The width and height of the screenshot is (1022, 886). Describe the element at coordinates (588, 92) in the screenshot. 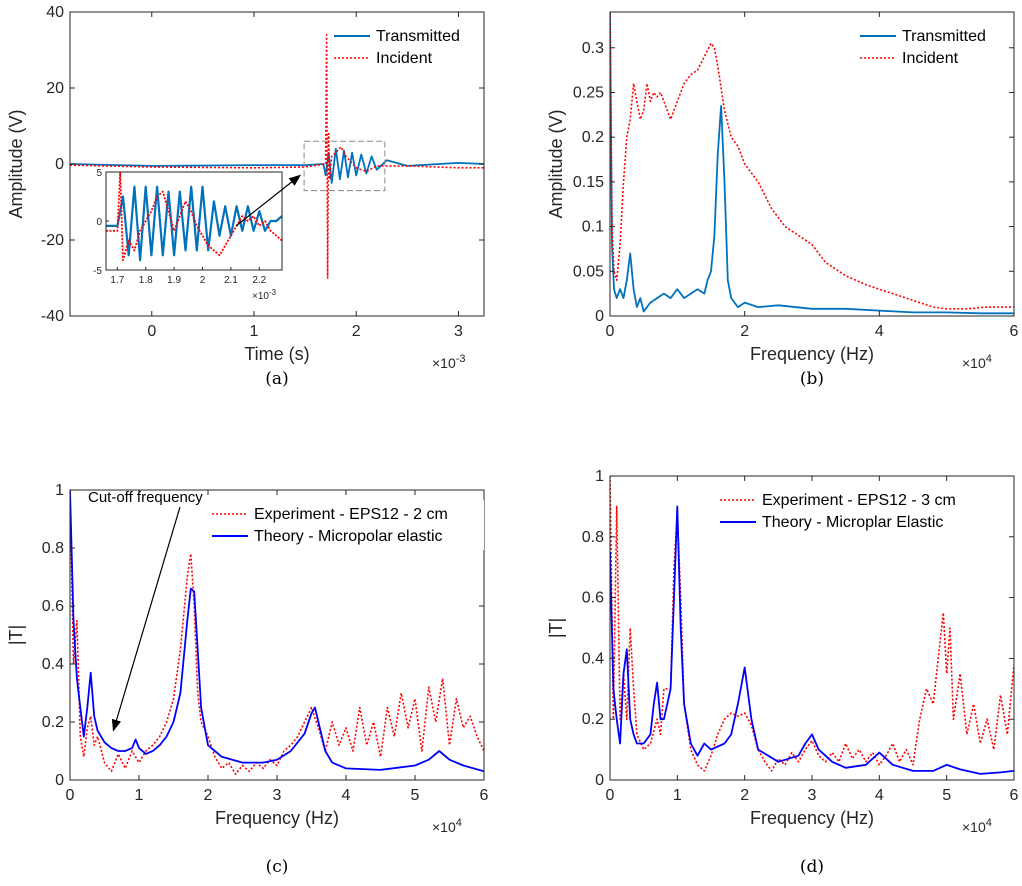

I see `y-tick-label: 0.25` at that location.